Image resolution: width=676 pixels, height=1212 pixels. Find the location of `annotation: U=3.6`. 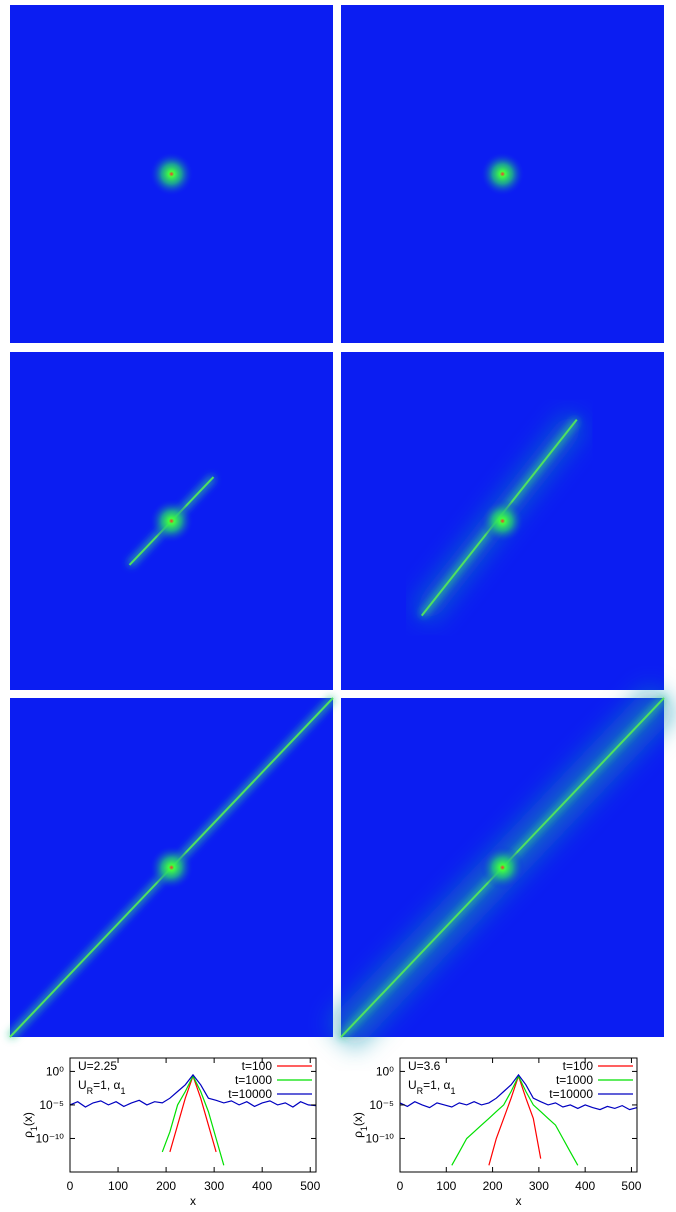

annotation: U=3.6 is located at coordinates (424, 1066).